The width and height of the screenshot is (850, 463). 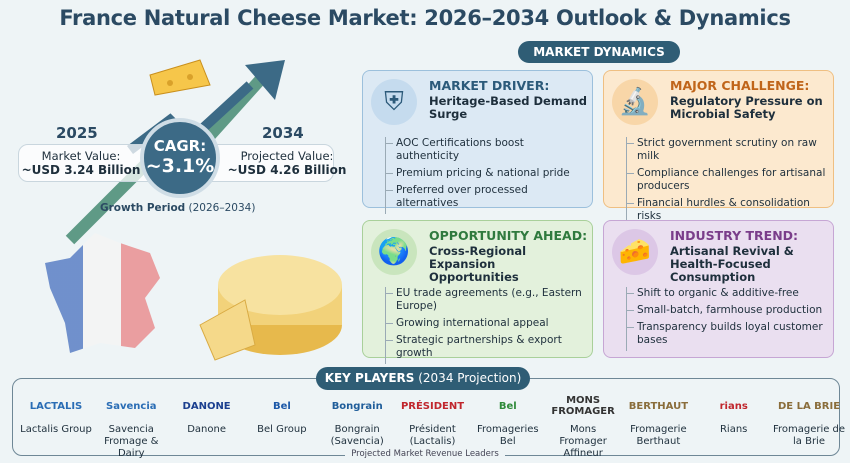 What do you see at coordinates (658, 406) in the screenshot?
I see `company-logo: BERTHAUT` at bounding box center [658, 406].